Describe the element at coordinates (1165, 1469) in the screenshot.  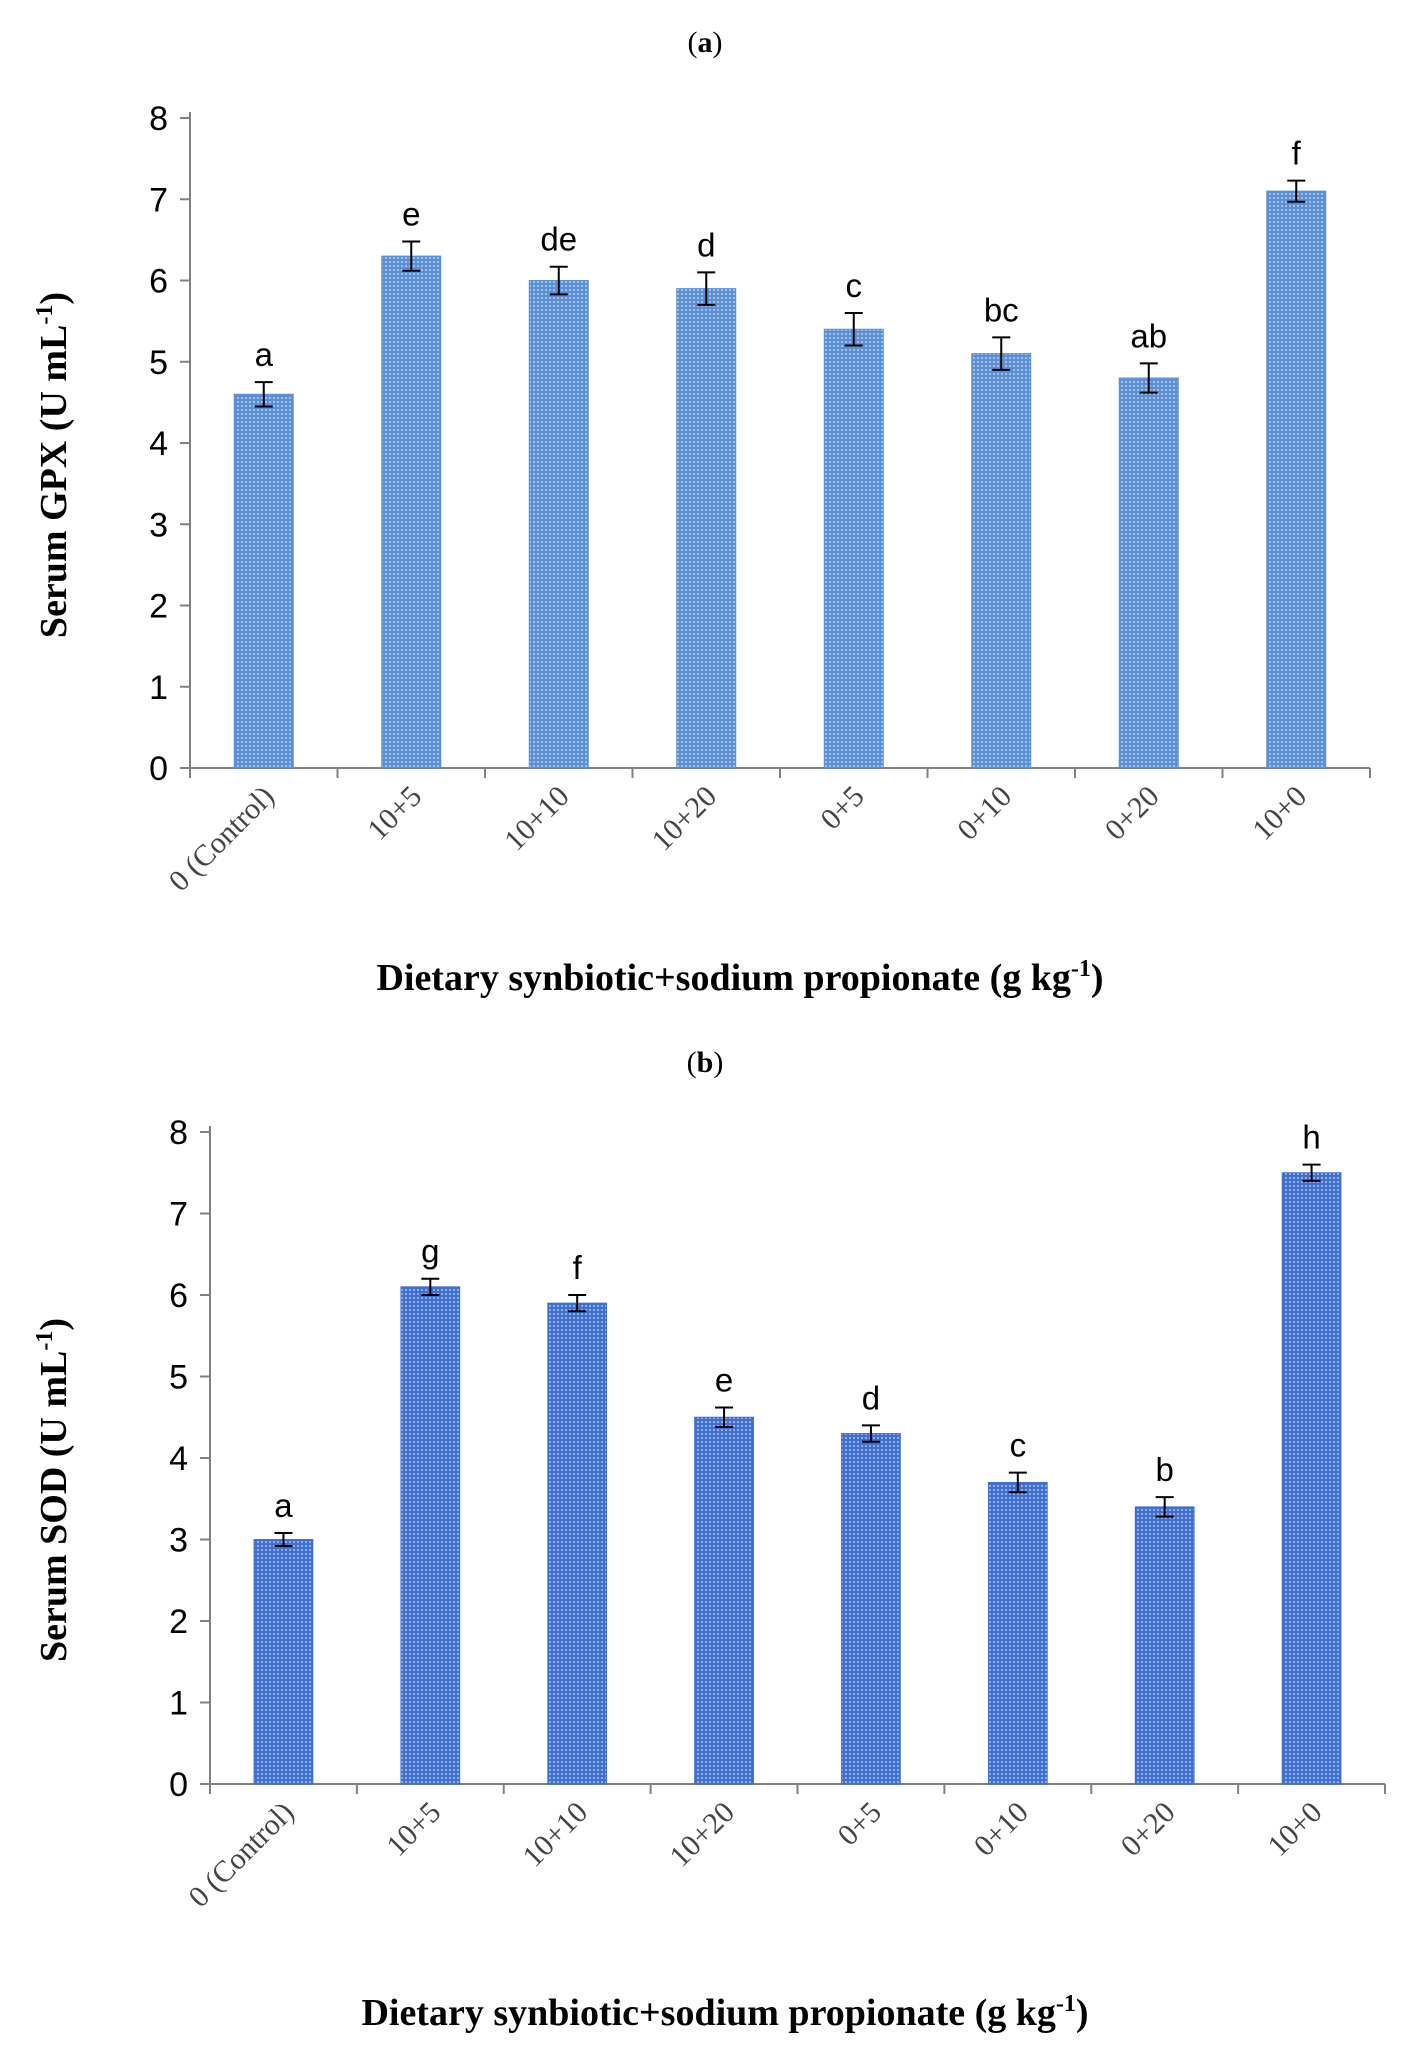
I see `significance-label: b` at that location.